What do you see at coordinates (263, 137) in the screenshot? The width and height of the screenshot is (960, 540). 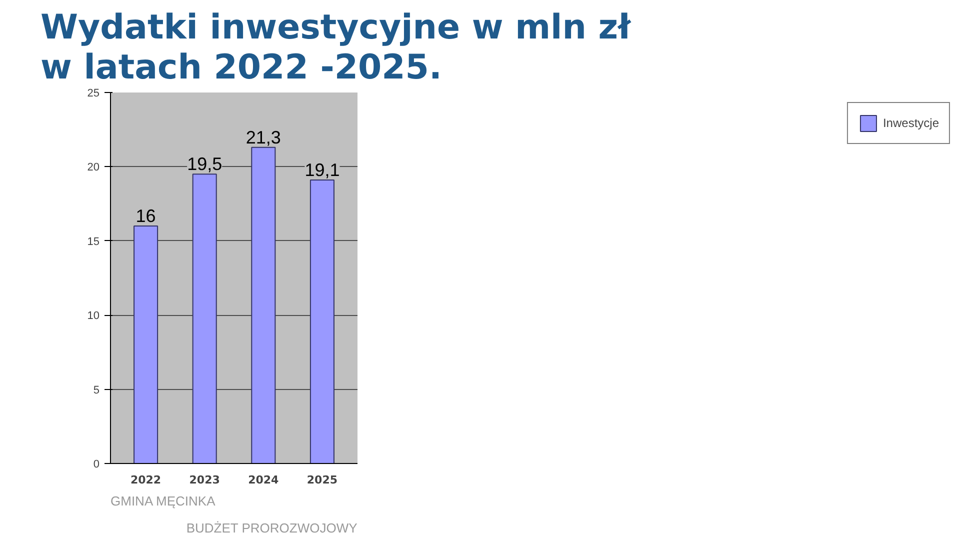 I see `text: 21,3` at bounding box center [263, 137].